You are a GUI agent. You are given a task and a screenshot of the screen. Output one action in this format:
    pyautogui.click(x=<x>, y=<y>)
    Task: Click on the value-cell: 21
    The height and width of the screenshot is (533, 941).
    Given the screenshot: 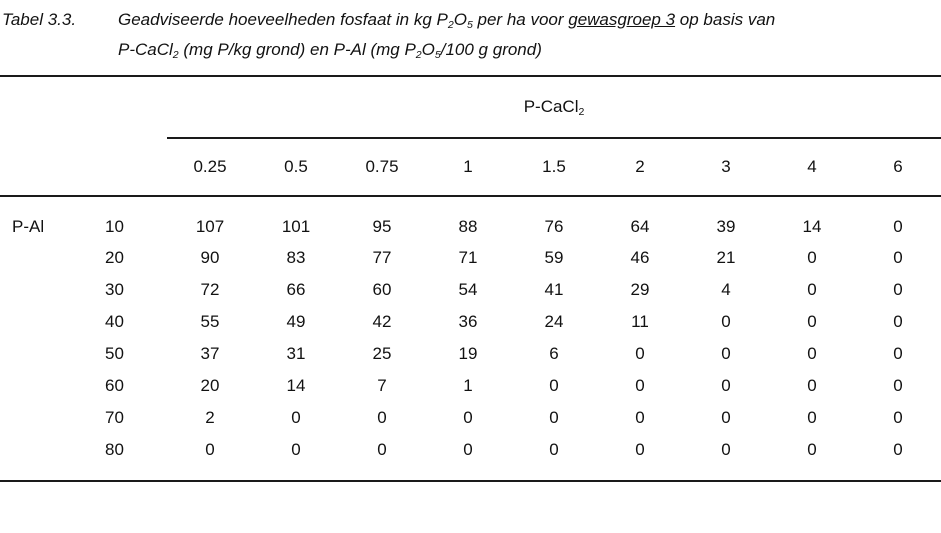 What is the action you would take?
    pyautogui.click(x=726, y=257)
    